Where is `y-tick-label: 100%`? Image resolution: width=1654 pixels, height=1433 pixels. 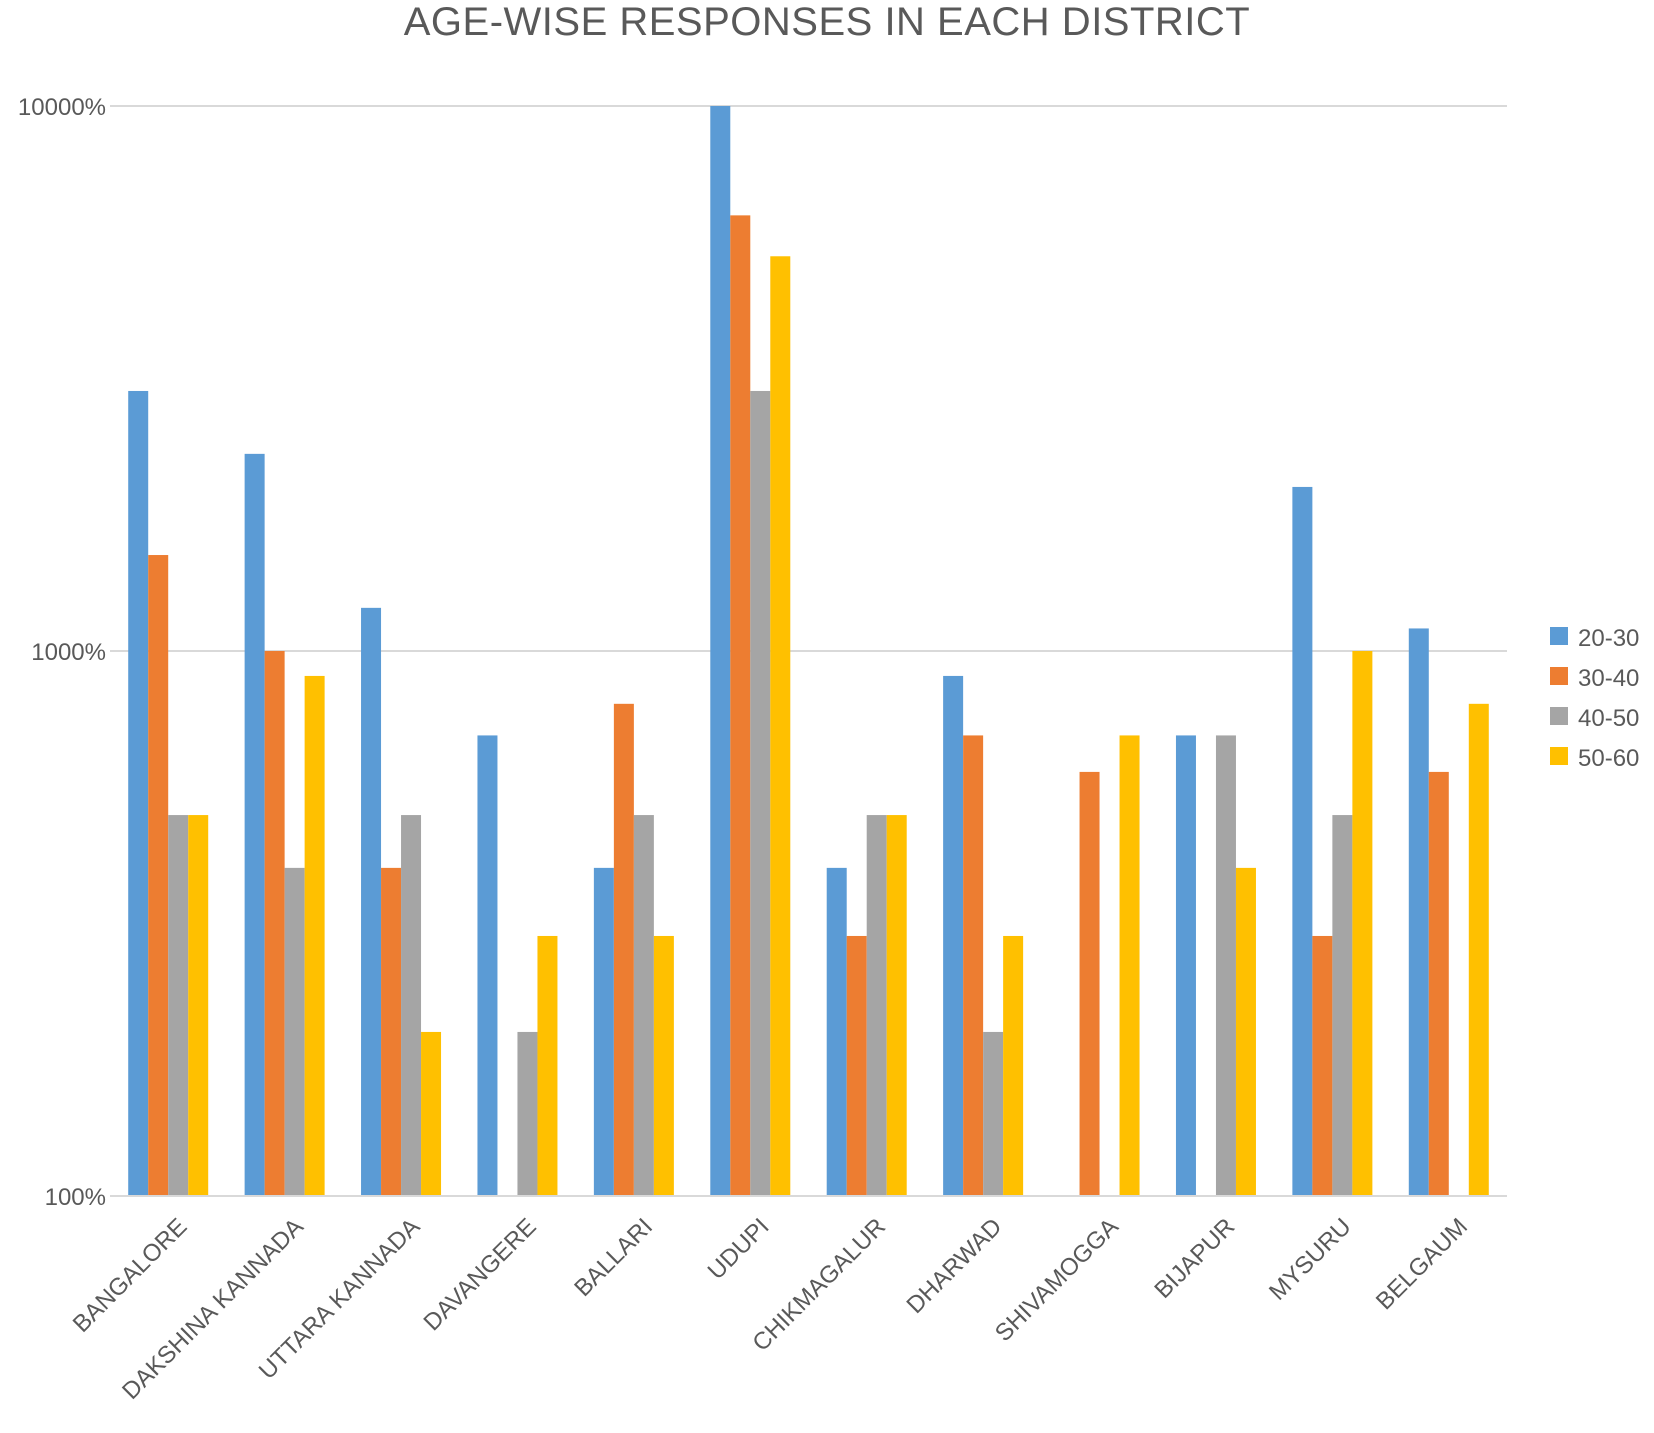 y-tick-label: 100% is located at coordinates (75, 1197).